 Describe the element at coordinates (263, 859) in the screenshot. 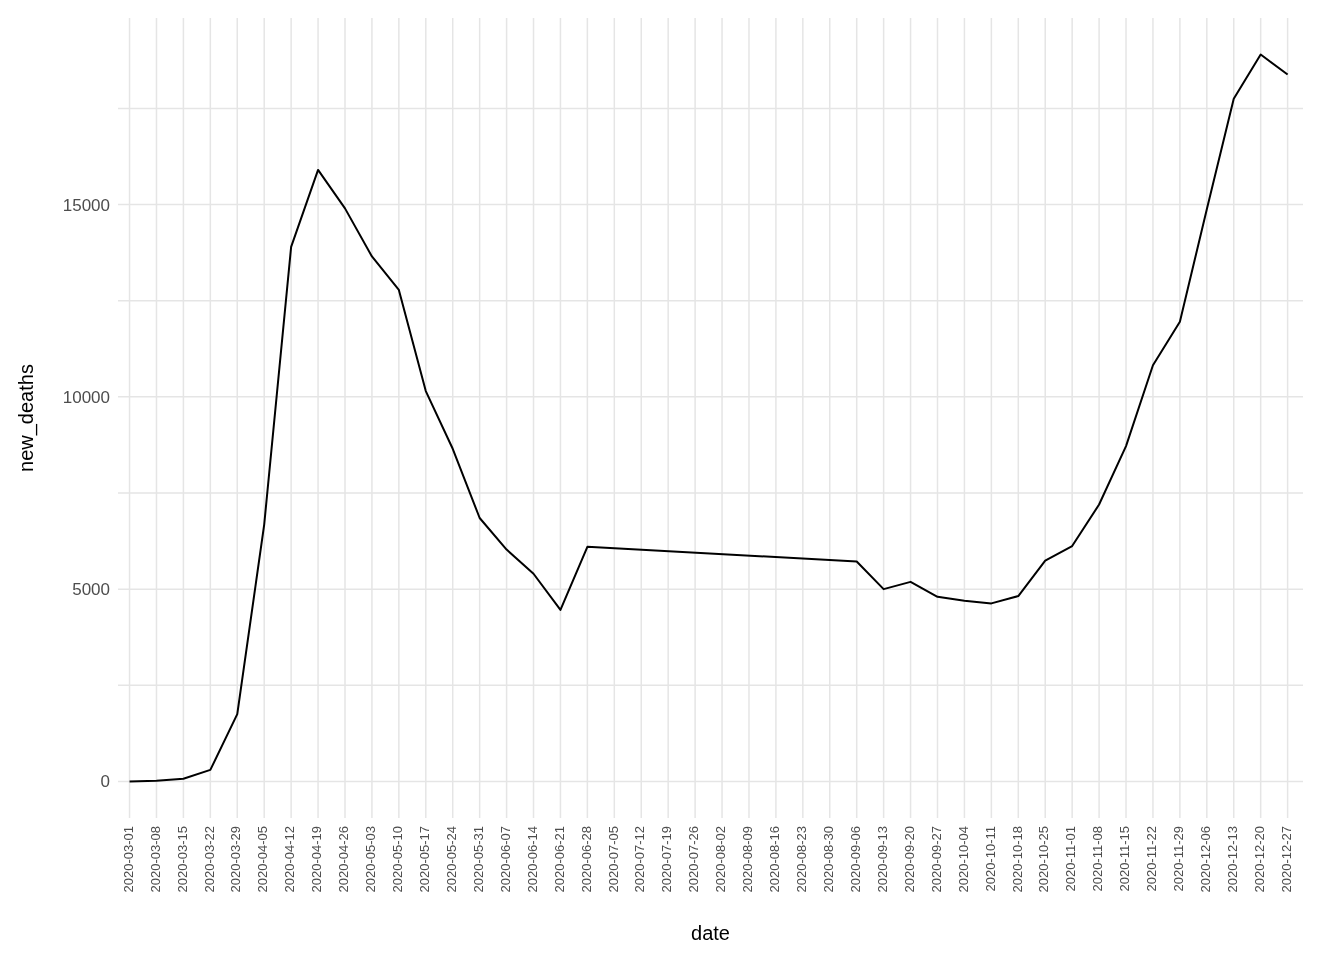

I see `x-tick-label: 2020-04-05` at that location.